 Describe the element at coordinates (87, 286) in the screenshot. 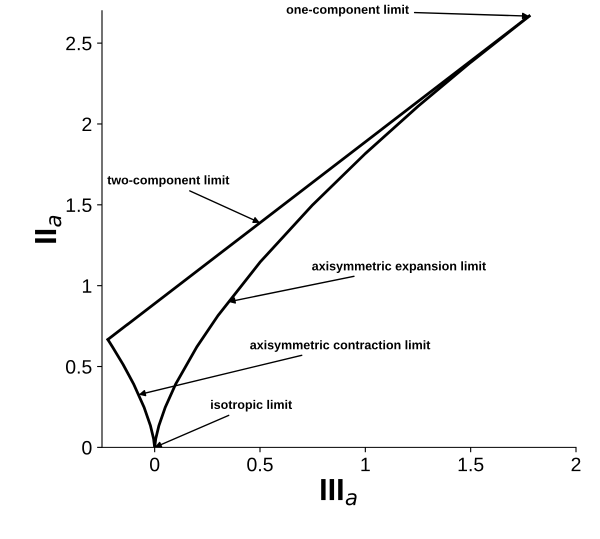

I see `y-tick-label: 1` at that location.